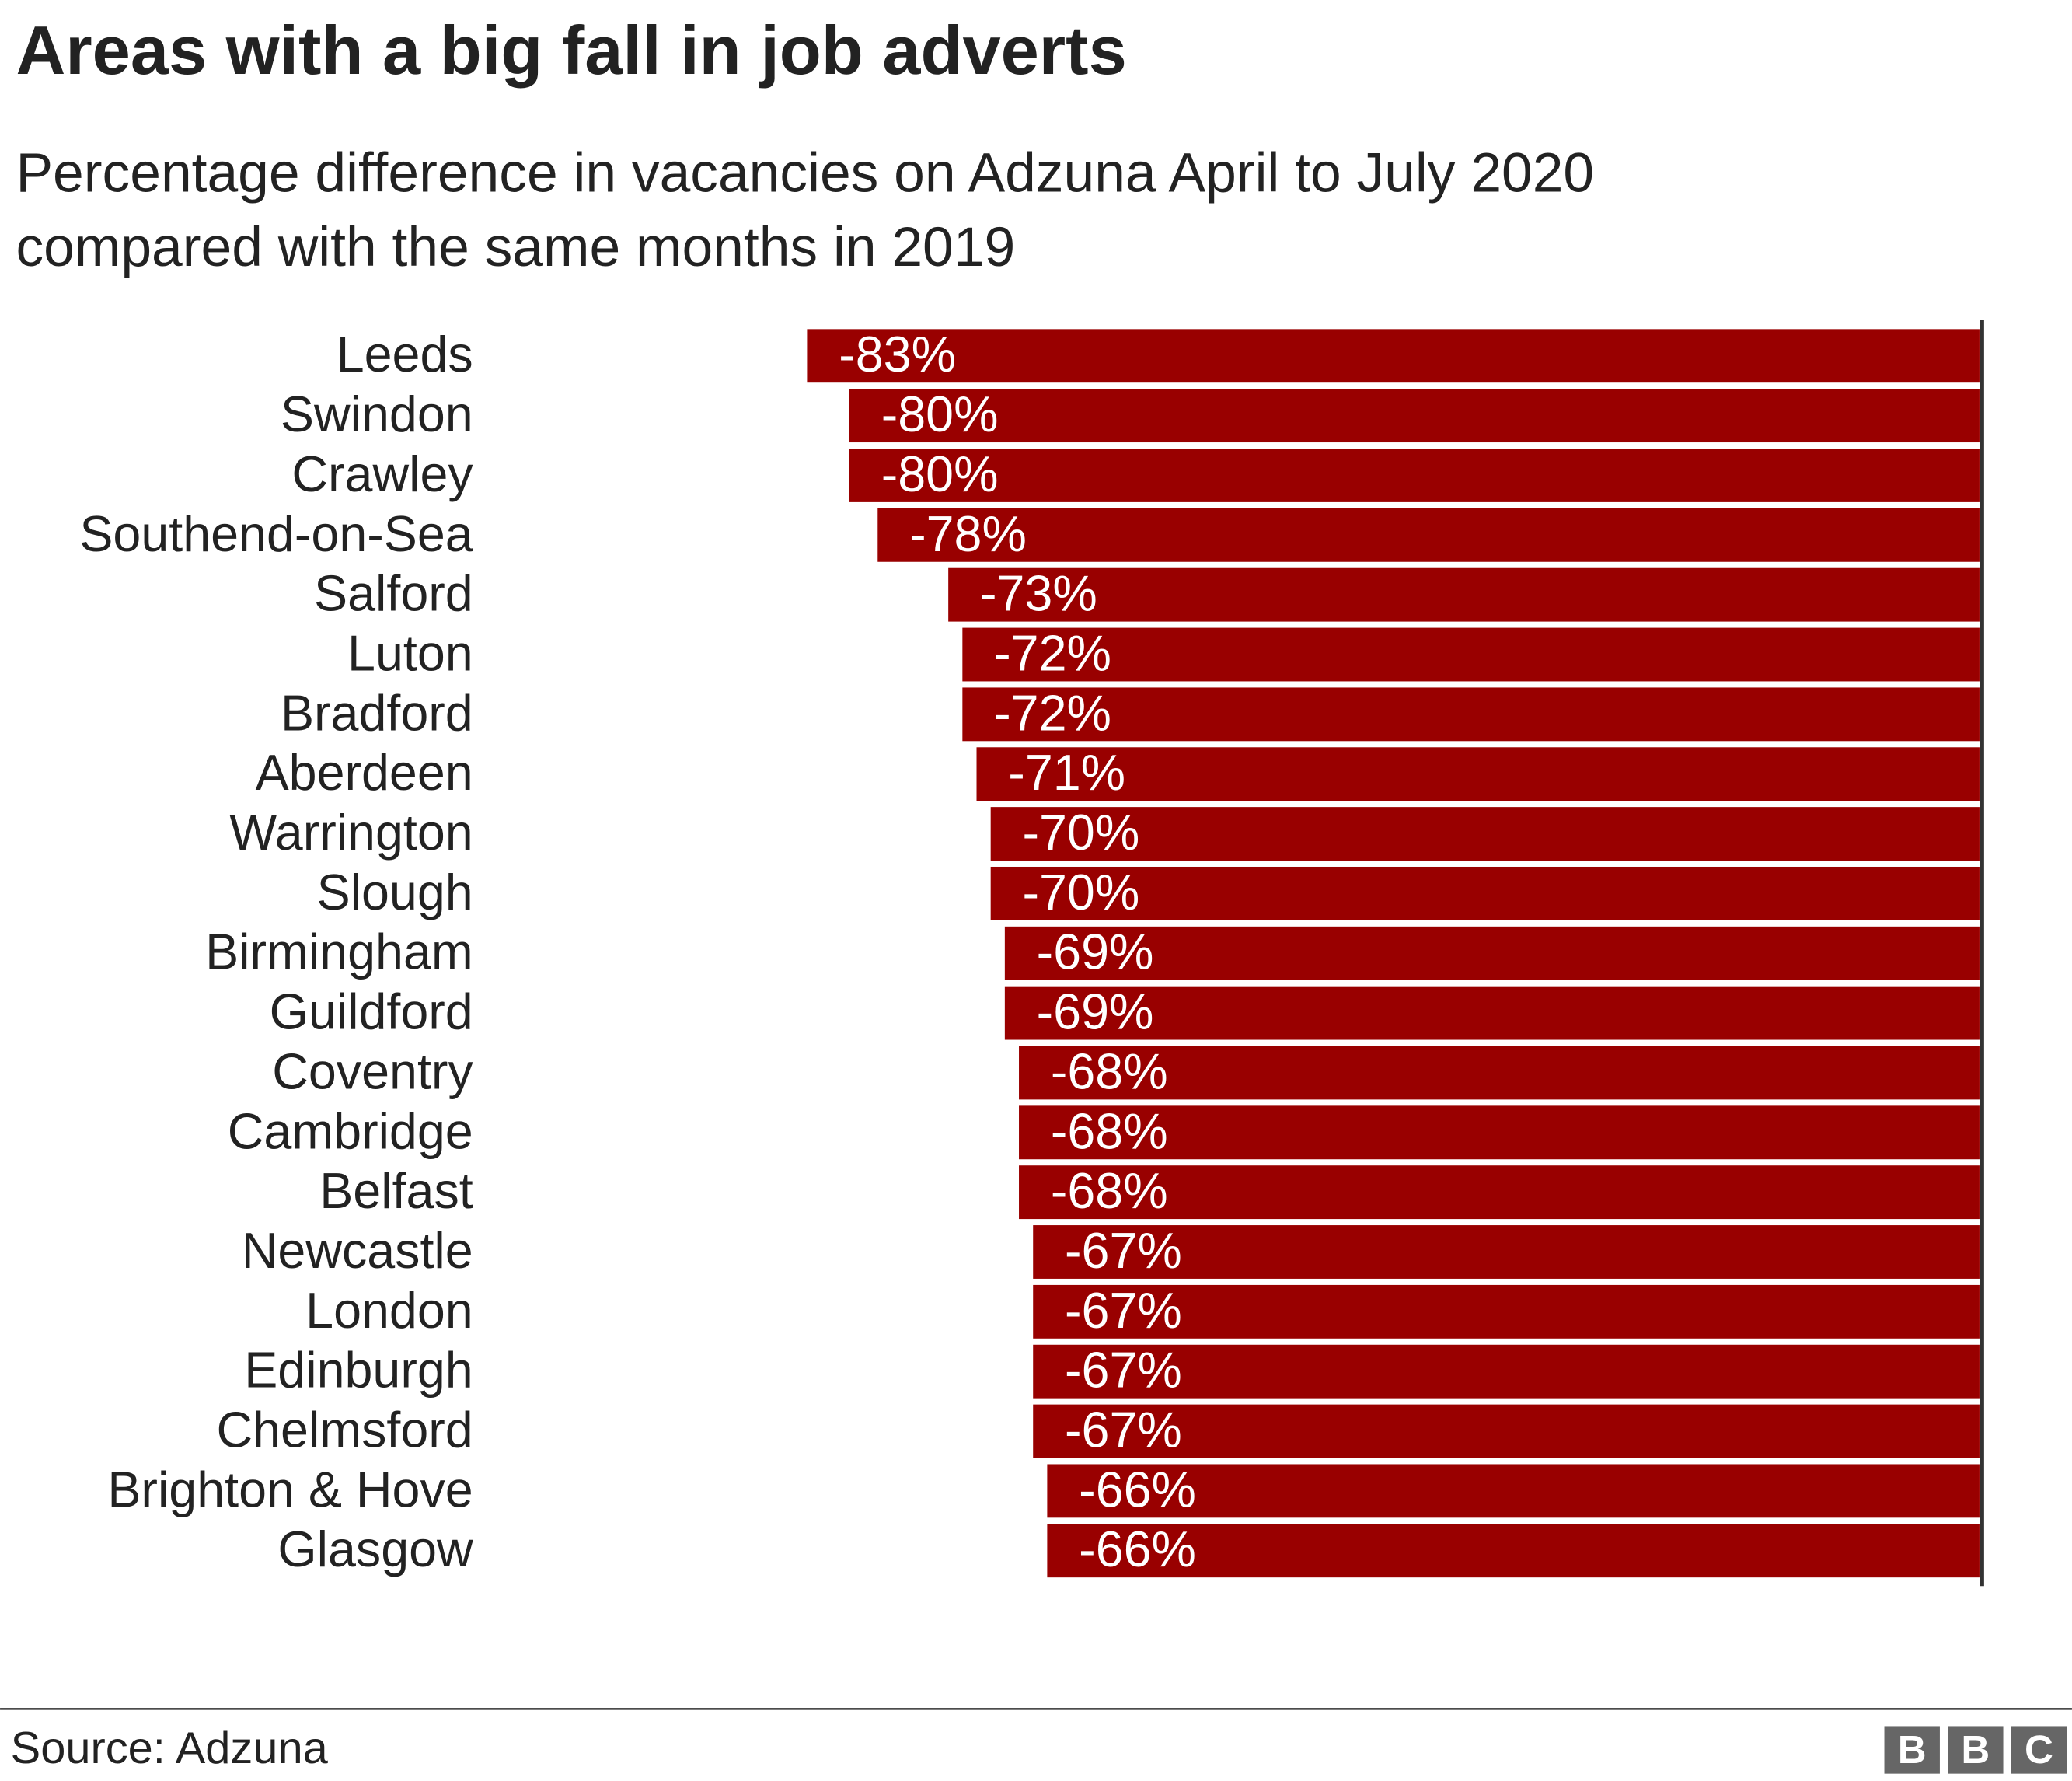  Describe the element at coordinates (170, 1748) in the screenshot. I see `source: Source: Adzuna` at that location.